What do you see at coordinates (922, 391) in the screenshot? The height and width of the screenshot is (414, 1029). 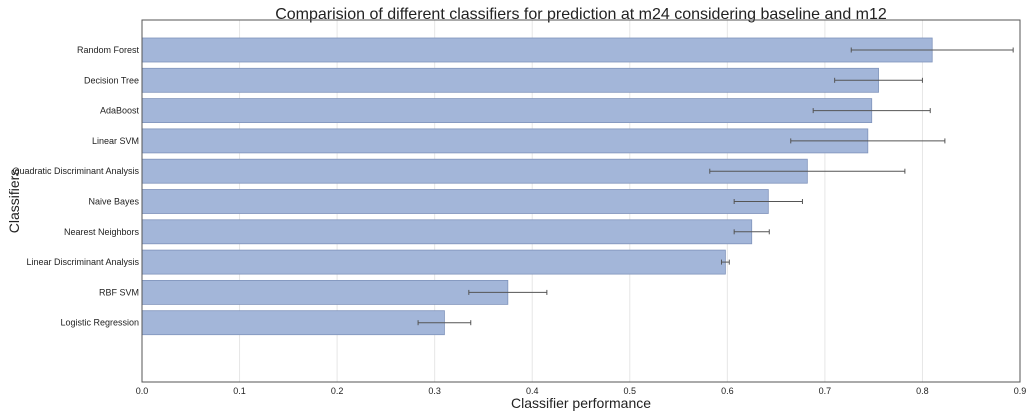 I see `x-tick-label: 0.8` at bounding box center [922, 391].